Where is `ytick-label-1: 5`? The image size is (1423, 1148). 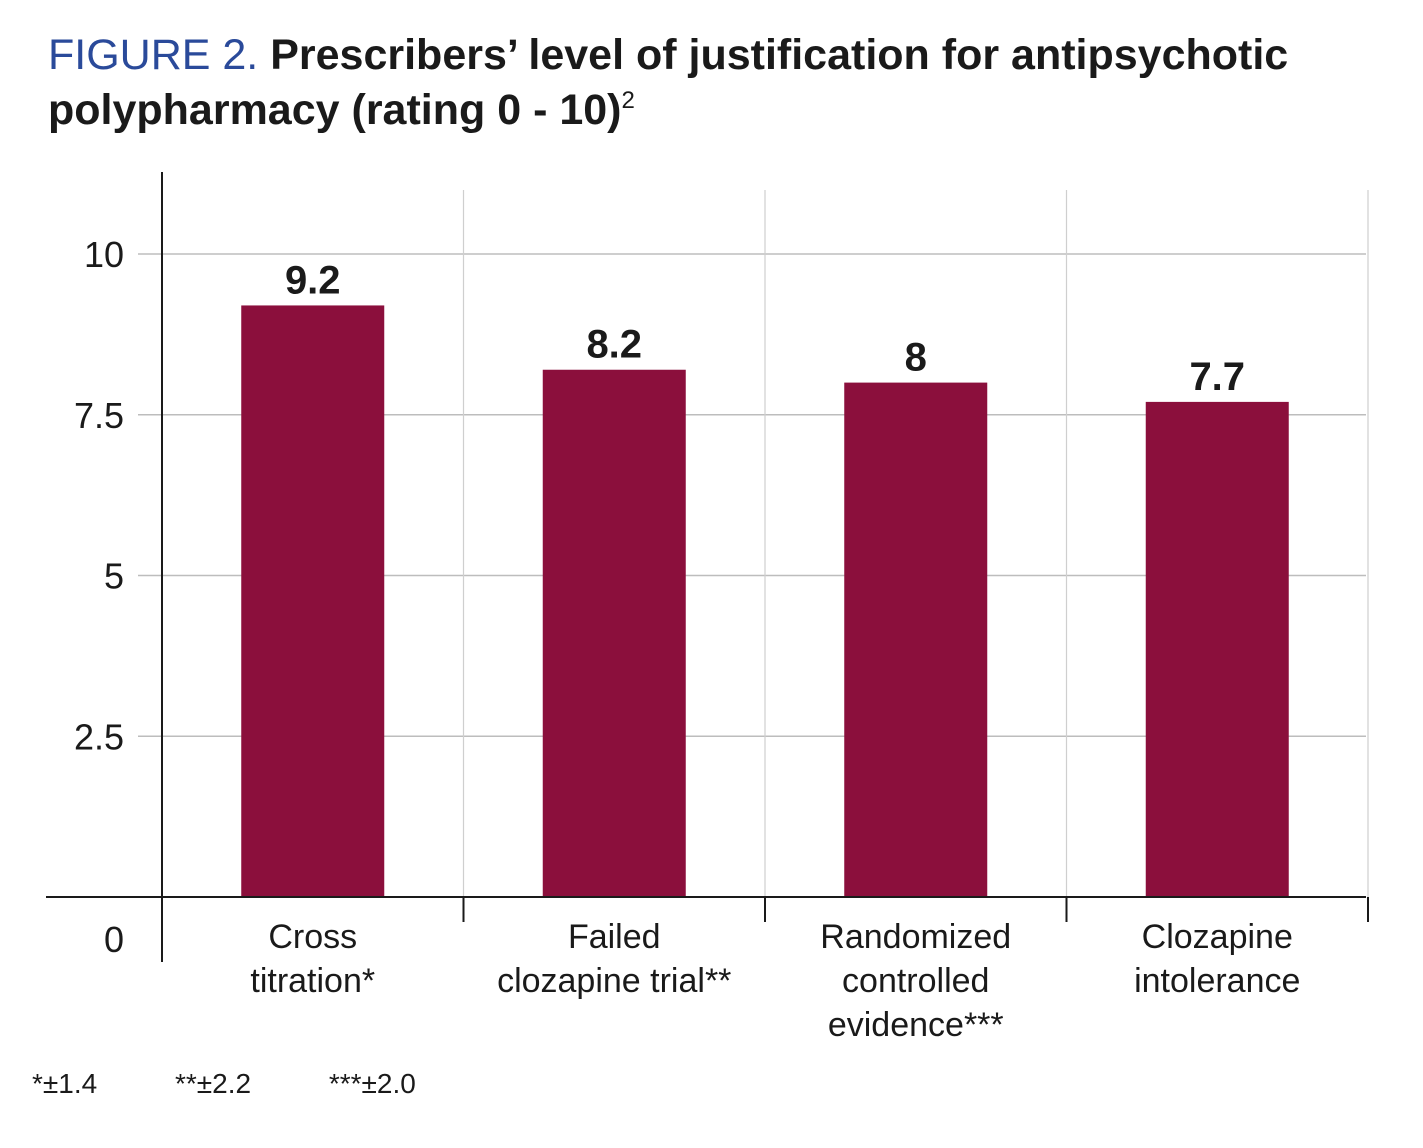 ytick-label-1: 5 is located at coordinates (114, 576).